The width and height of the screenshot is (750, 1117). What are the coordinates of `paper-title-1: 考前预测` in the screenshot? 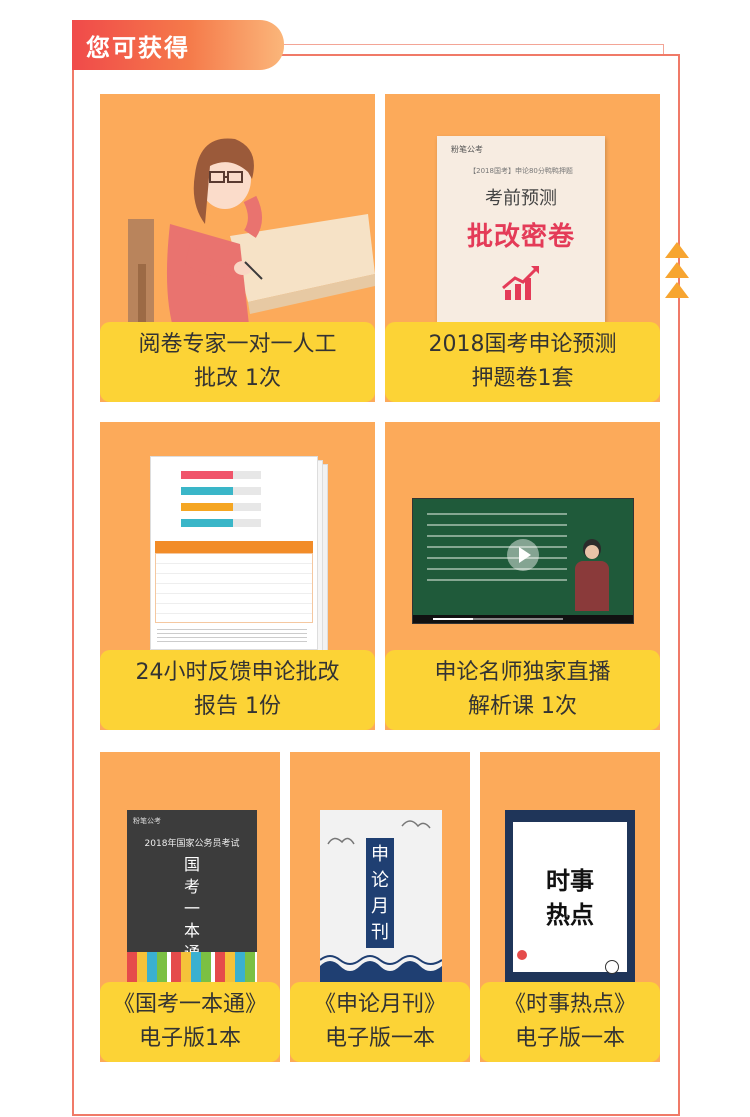 It's located at (521, 198).